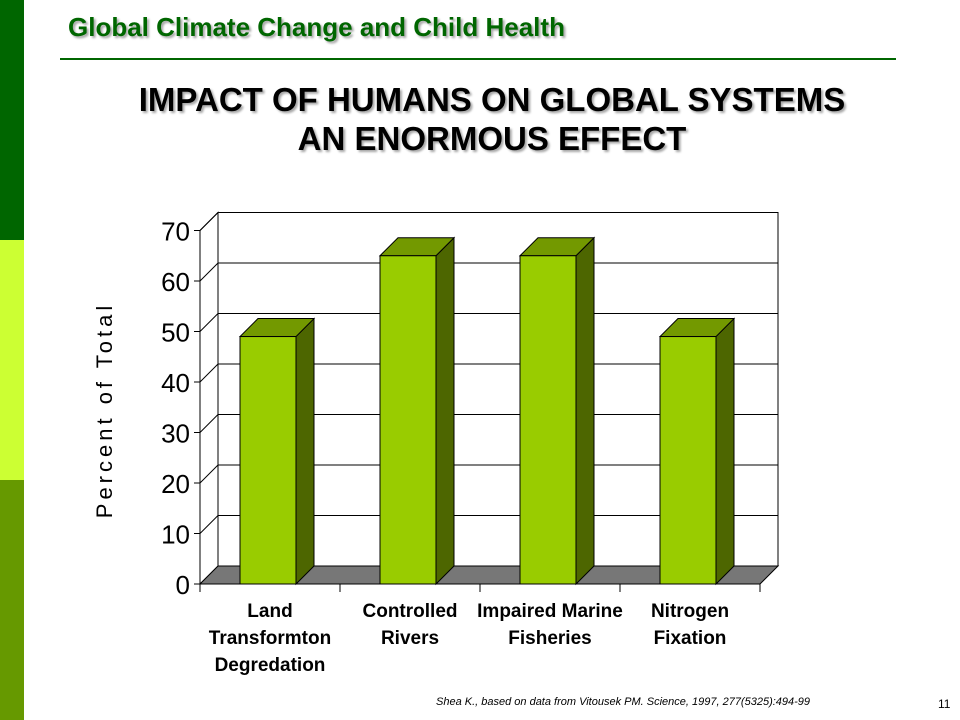 This screenshot has width=960, height=720. I want to click on x-category-label: Fisheries, so click(549, 638).